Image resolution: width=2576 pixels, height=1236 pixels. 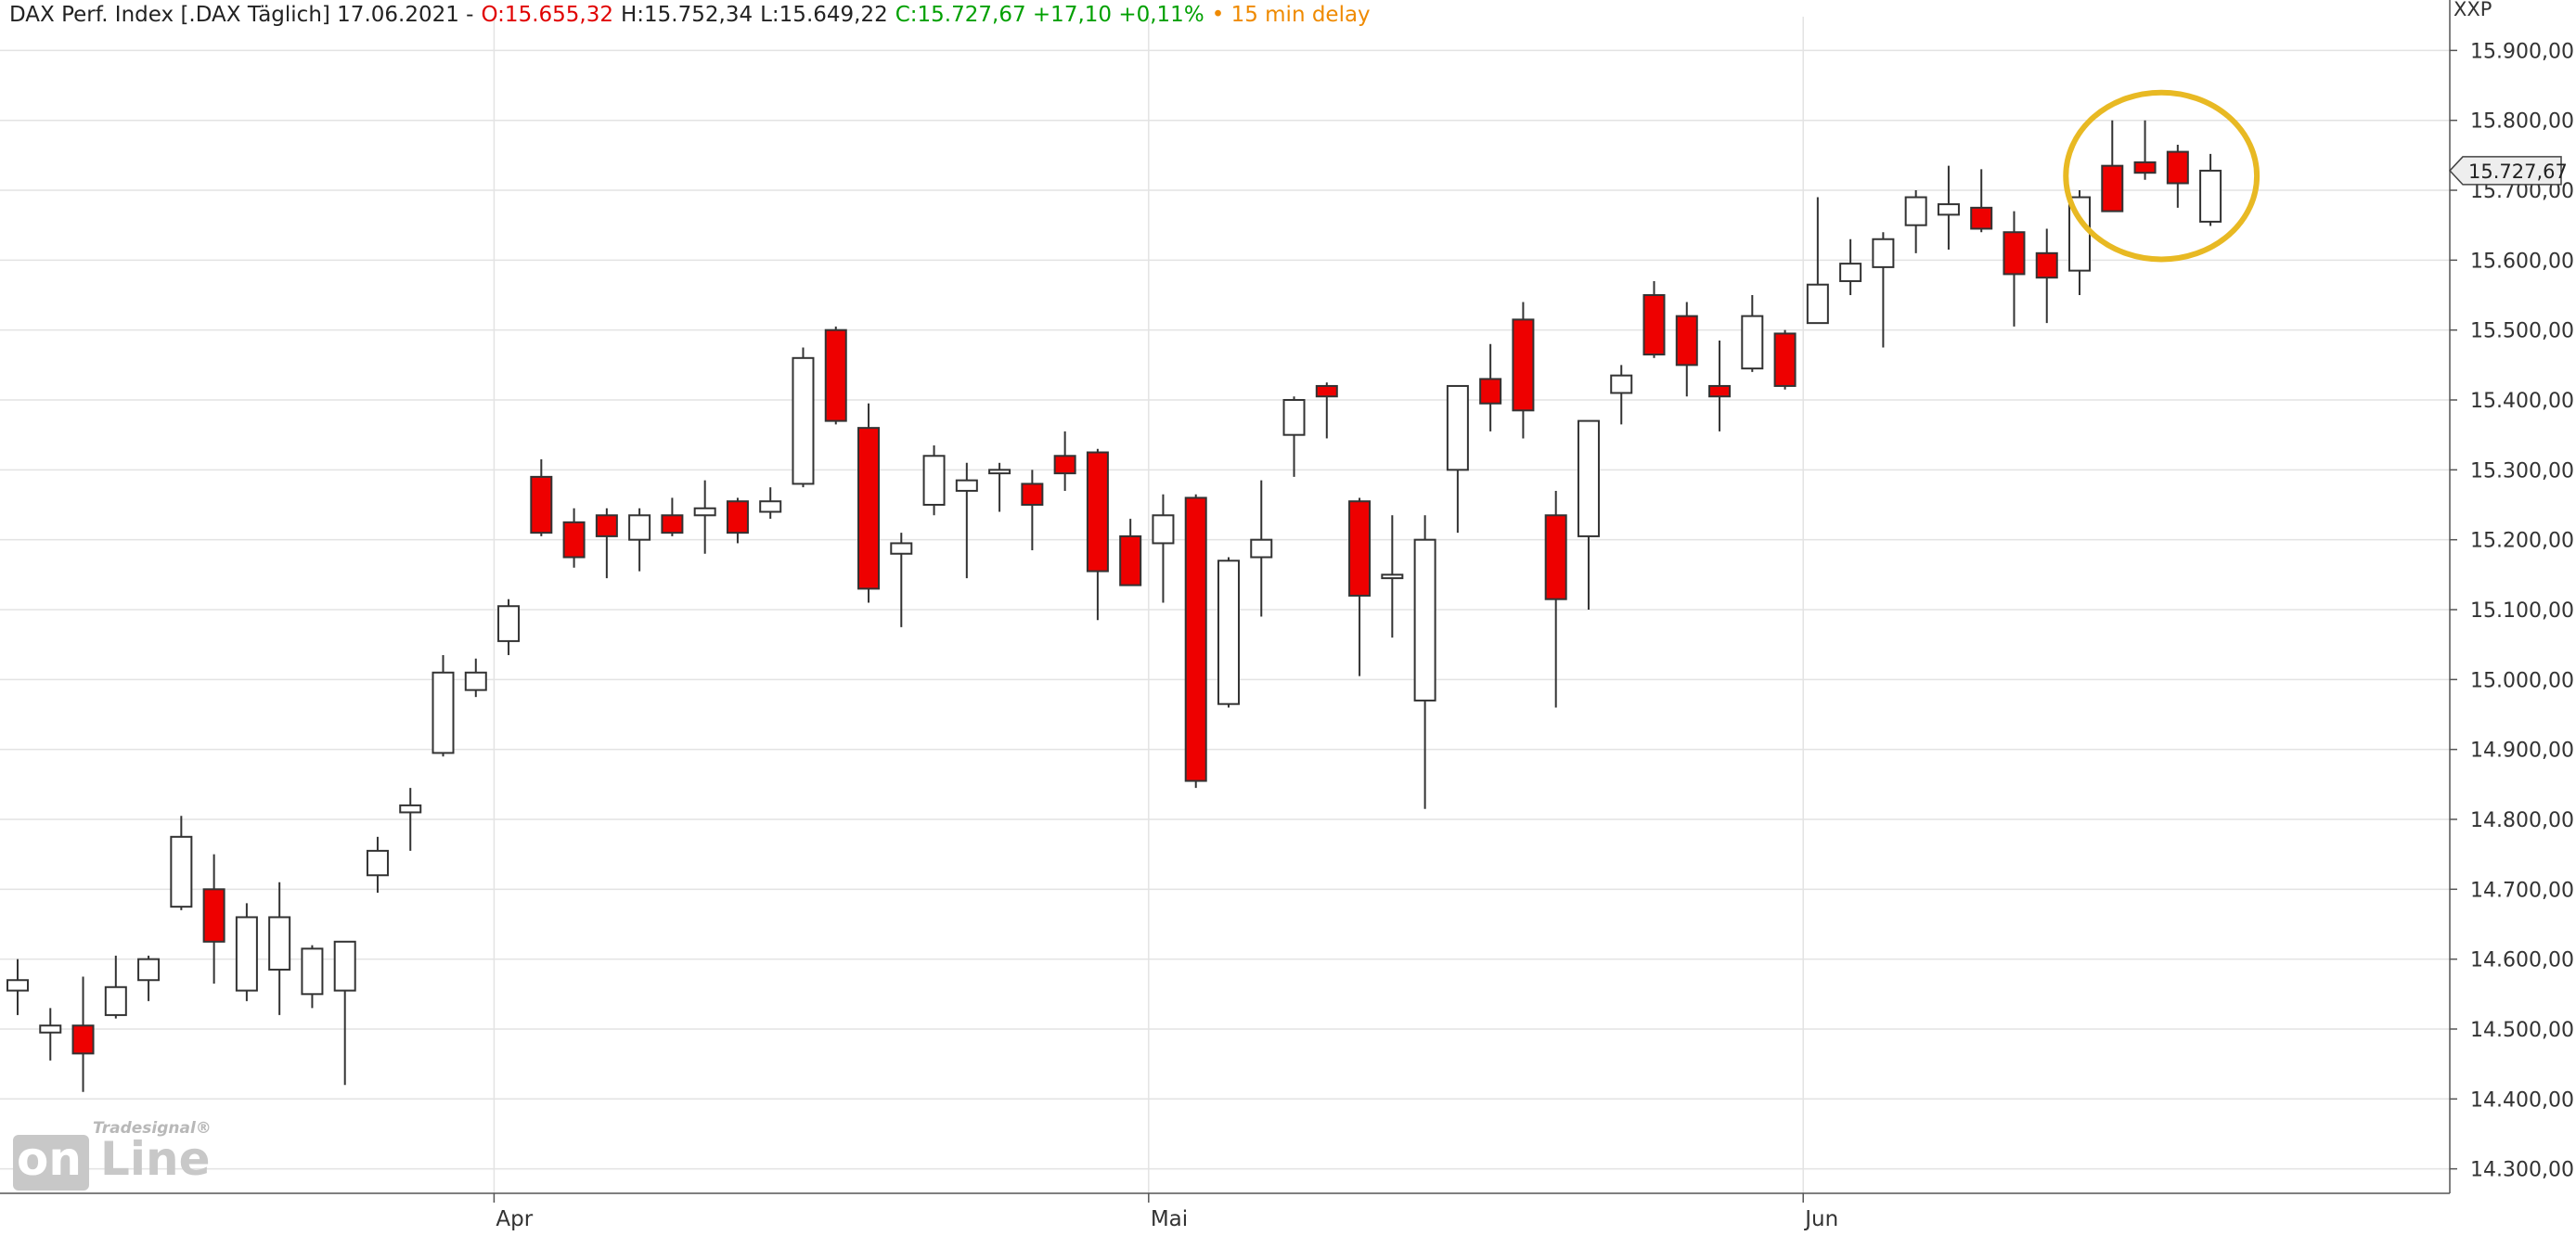 I want to click on logo-box, so click(x=51, y=1163).